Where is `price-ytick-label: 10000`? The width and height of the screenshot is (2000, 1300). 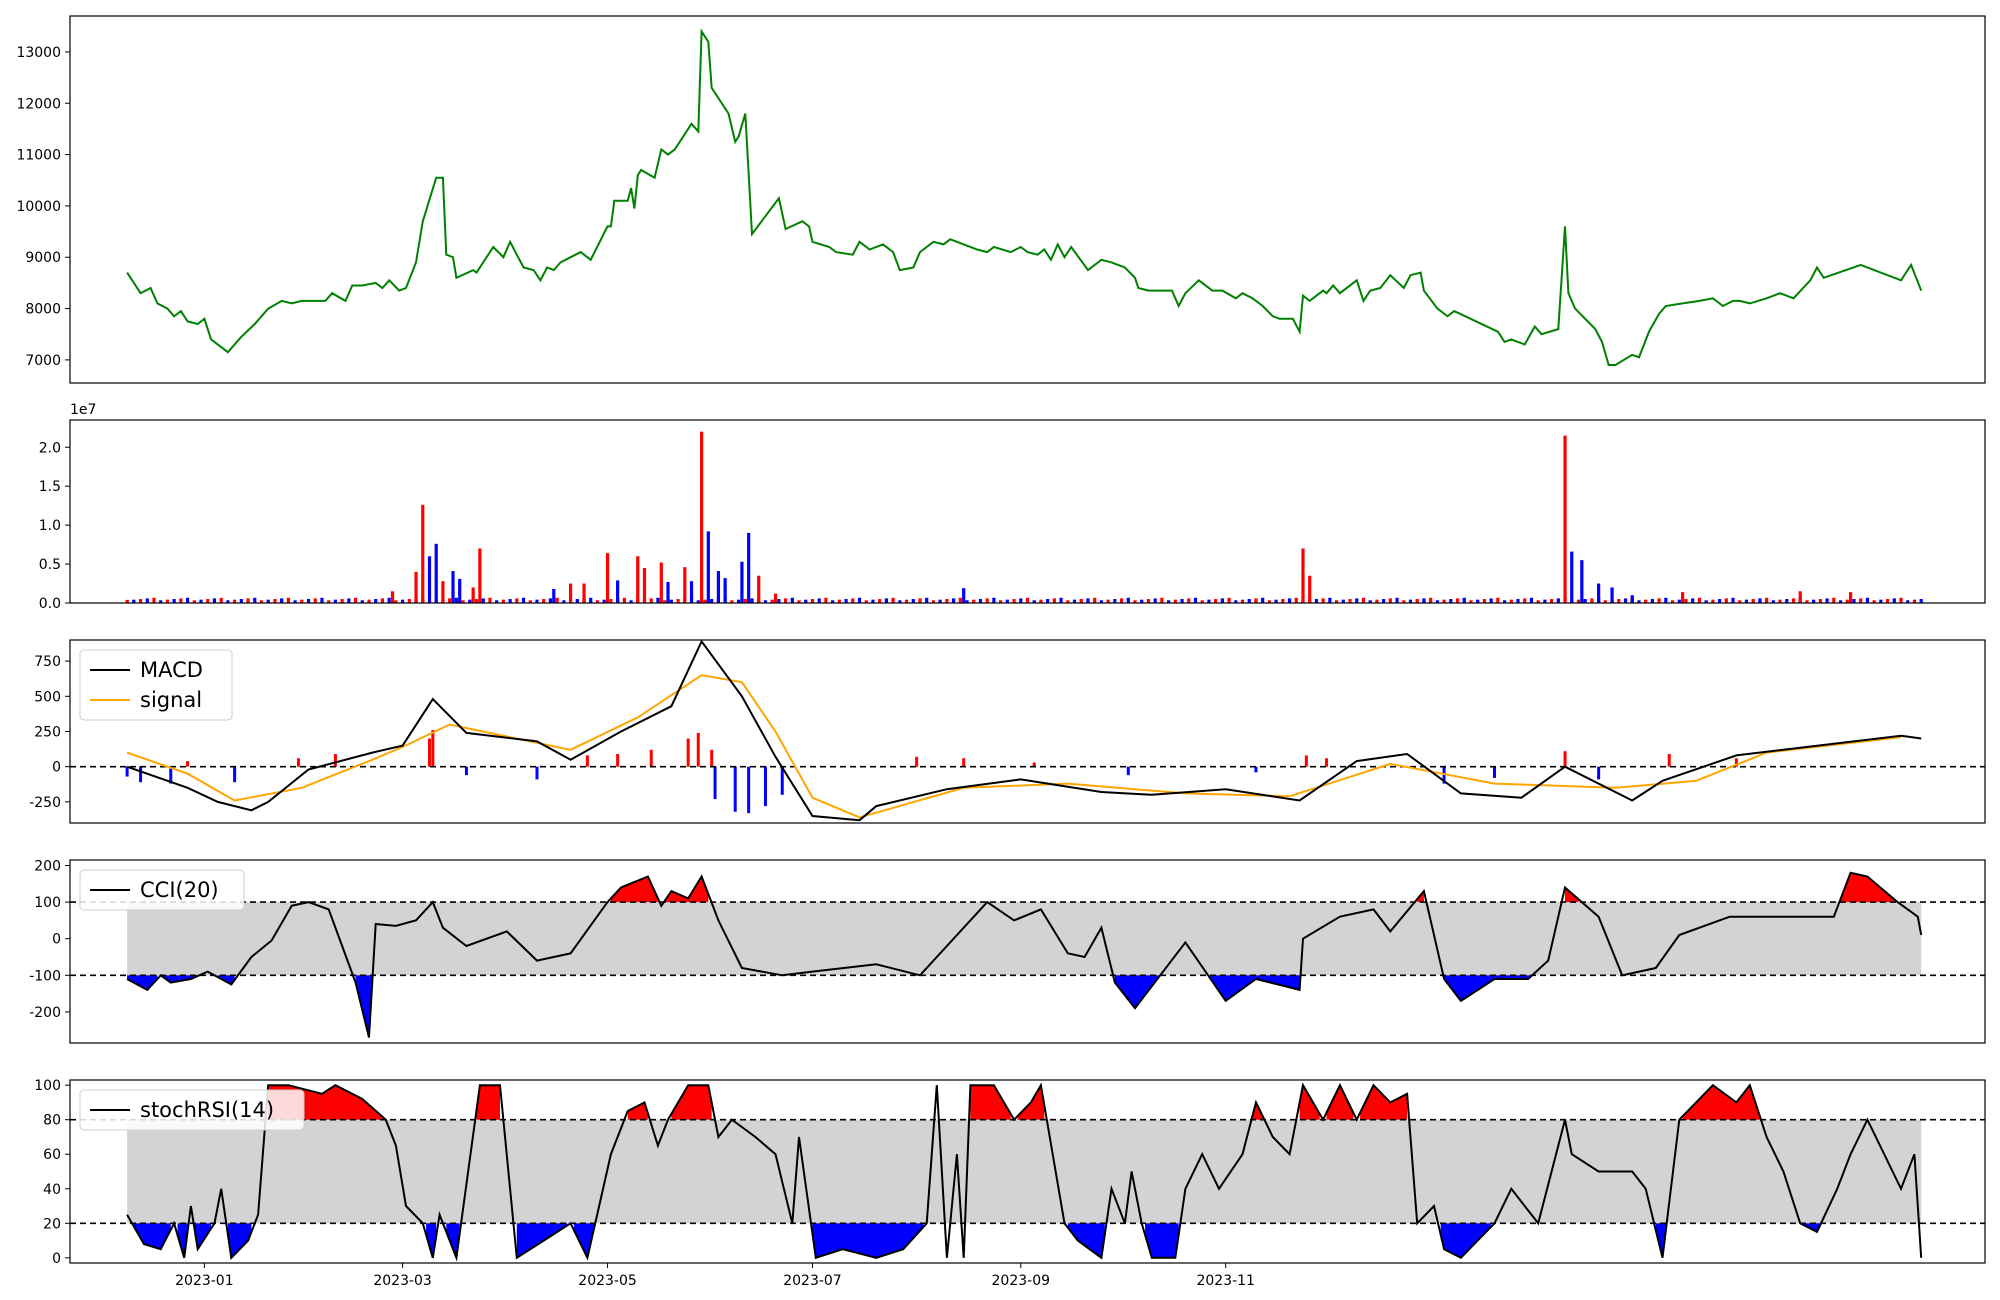 price-ytick-label: 10000 is located at coordinates (38, 207).